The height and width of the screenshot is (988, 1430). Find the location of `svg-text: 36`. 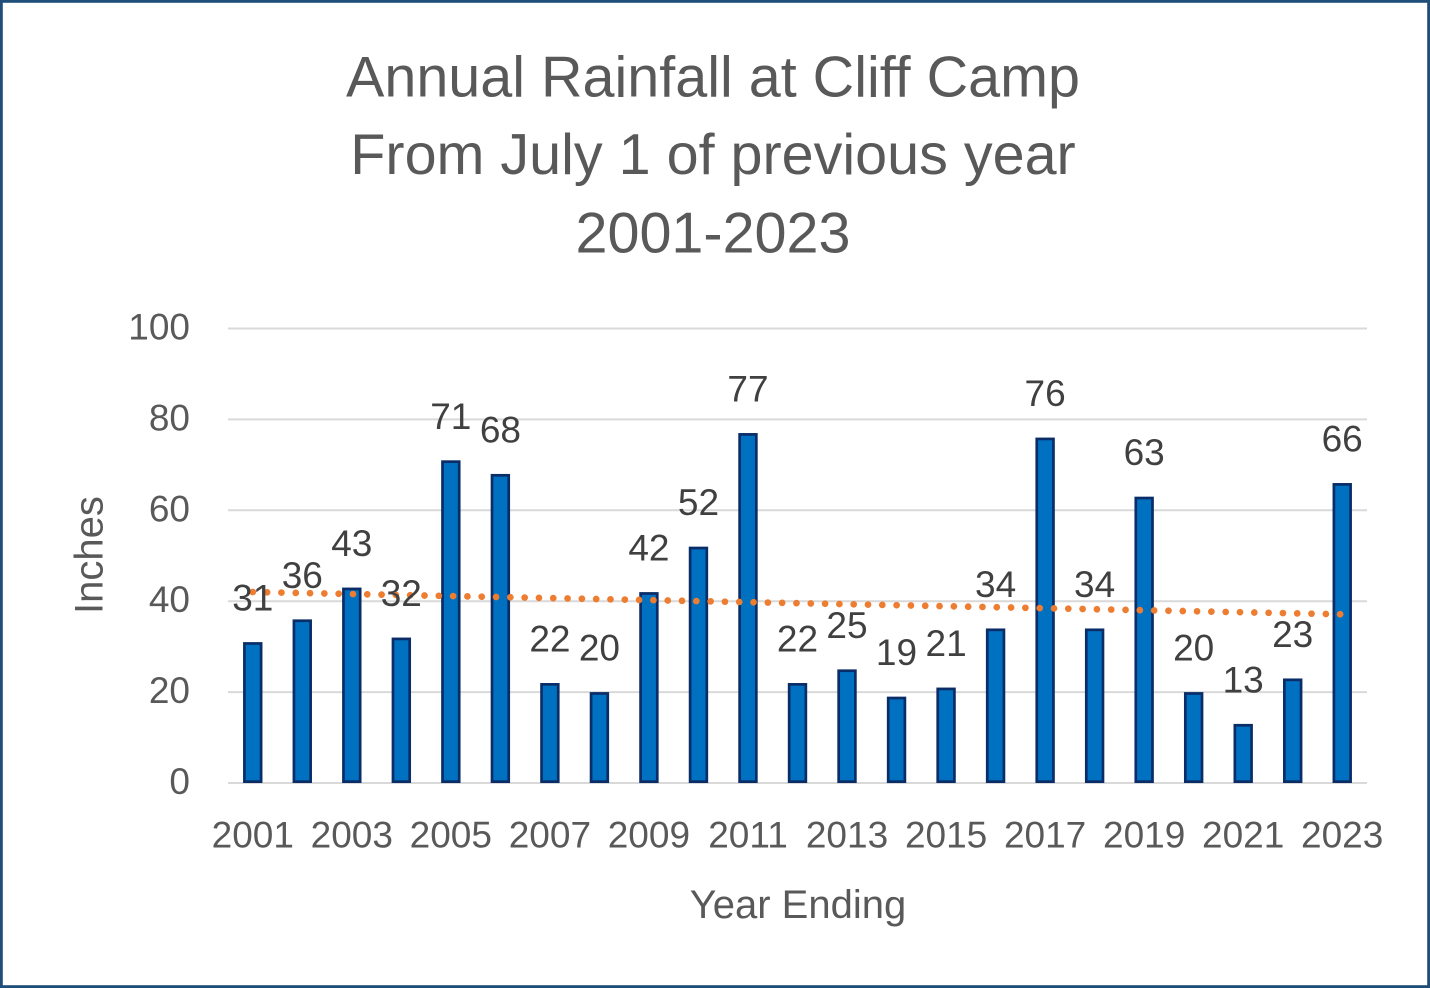

svg-text: 36 is located at coordinates (302, 575).